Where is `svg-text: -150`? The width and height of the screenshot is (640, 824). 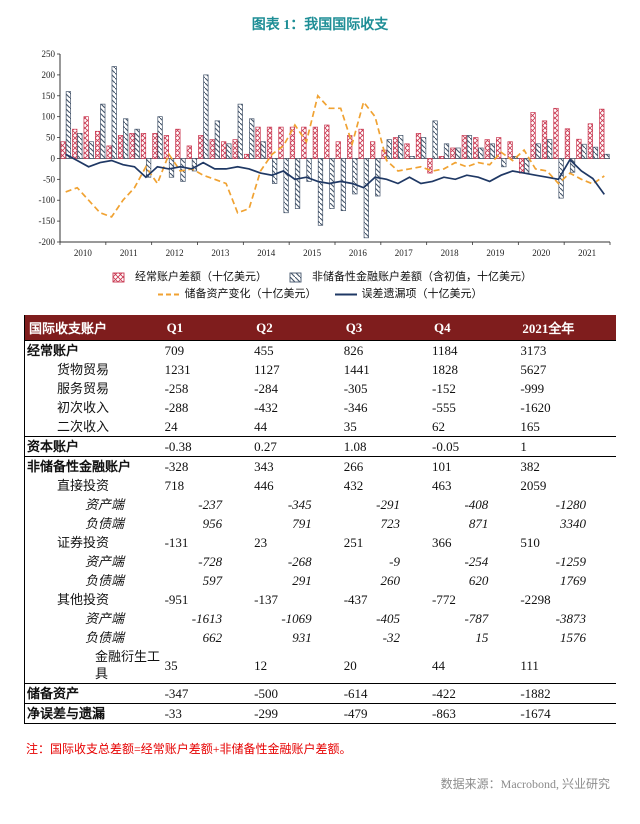
svg-text: -150 is located at coordinates (47, 221).